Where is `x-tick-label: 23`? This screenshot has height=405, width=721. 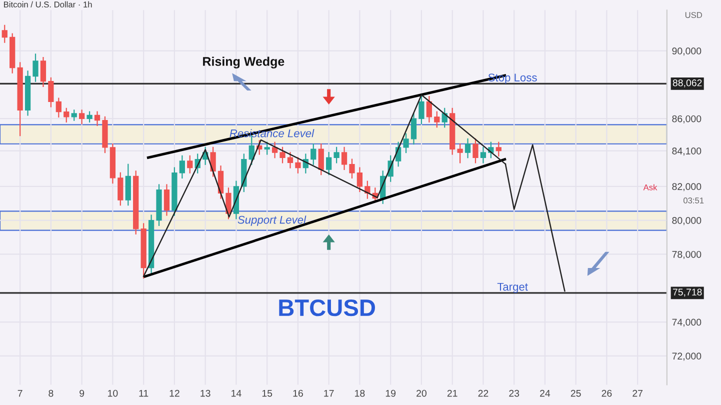 x-tick-label: 23 is located at coordinates (514, 393).